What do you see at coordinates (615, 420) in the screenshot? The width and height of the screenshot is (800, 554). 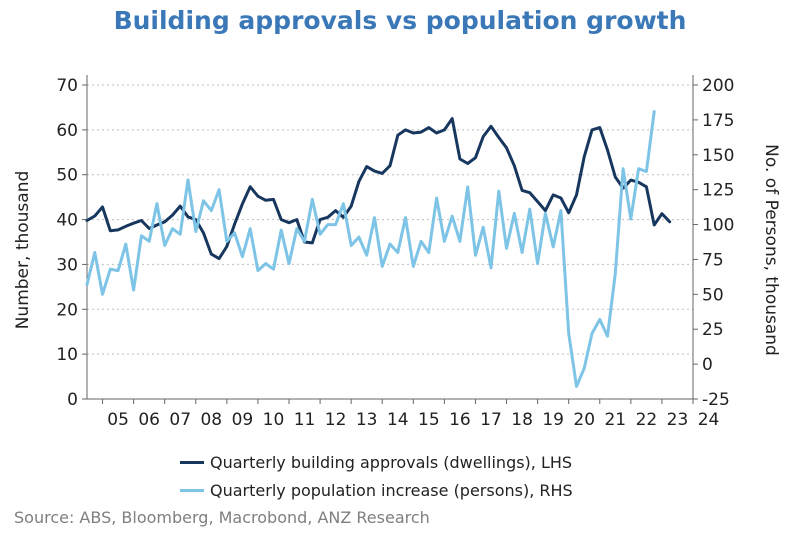 I see `x-tick-label: 21` at bounding box center [615, 420].